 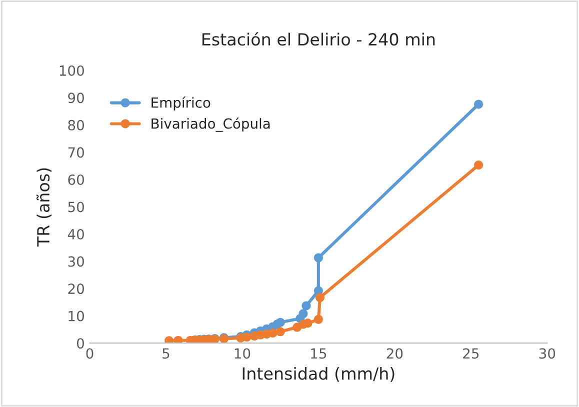 I want to click on y-tick-label: 70, so click(x=76, y=152).